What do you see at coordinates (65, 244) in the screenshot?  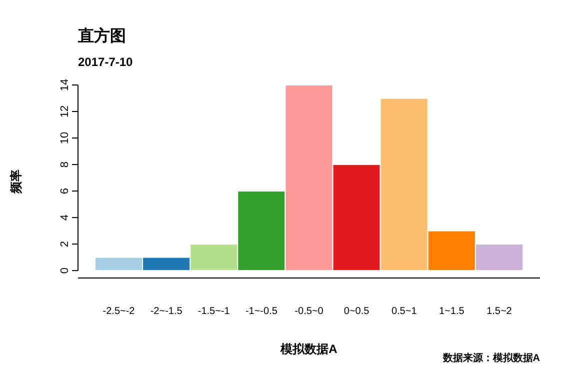 I see `y-tick-label: 2` at bounding box center [65, 244].